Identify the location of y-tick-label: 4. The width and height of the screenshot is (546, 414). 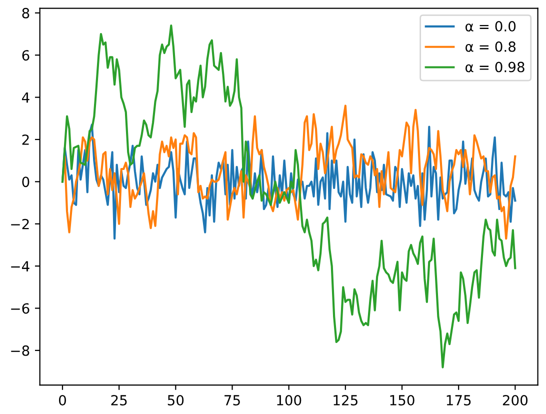
(26, 97).